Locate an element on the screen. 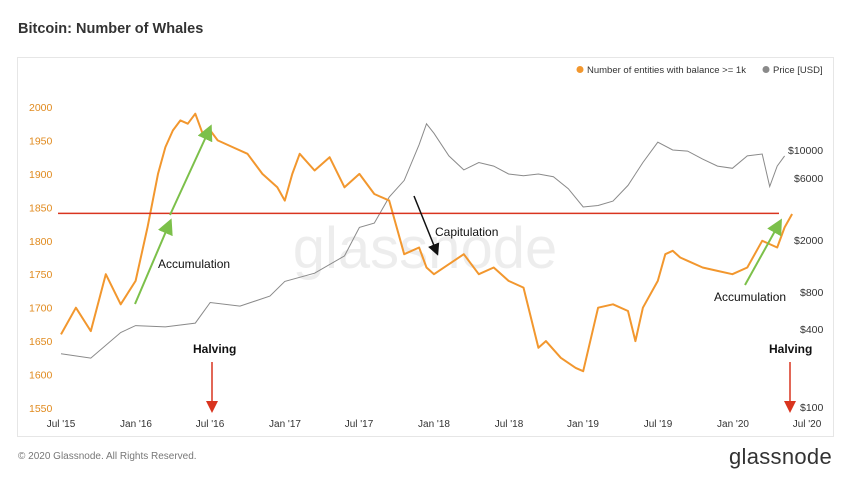 The height and width of the screenshot is (478, 850). x-tick: Jul '15 is located at coordinates (61, 424).